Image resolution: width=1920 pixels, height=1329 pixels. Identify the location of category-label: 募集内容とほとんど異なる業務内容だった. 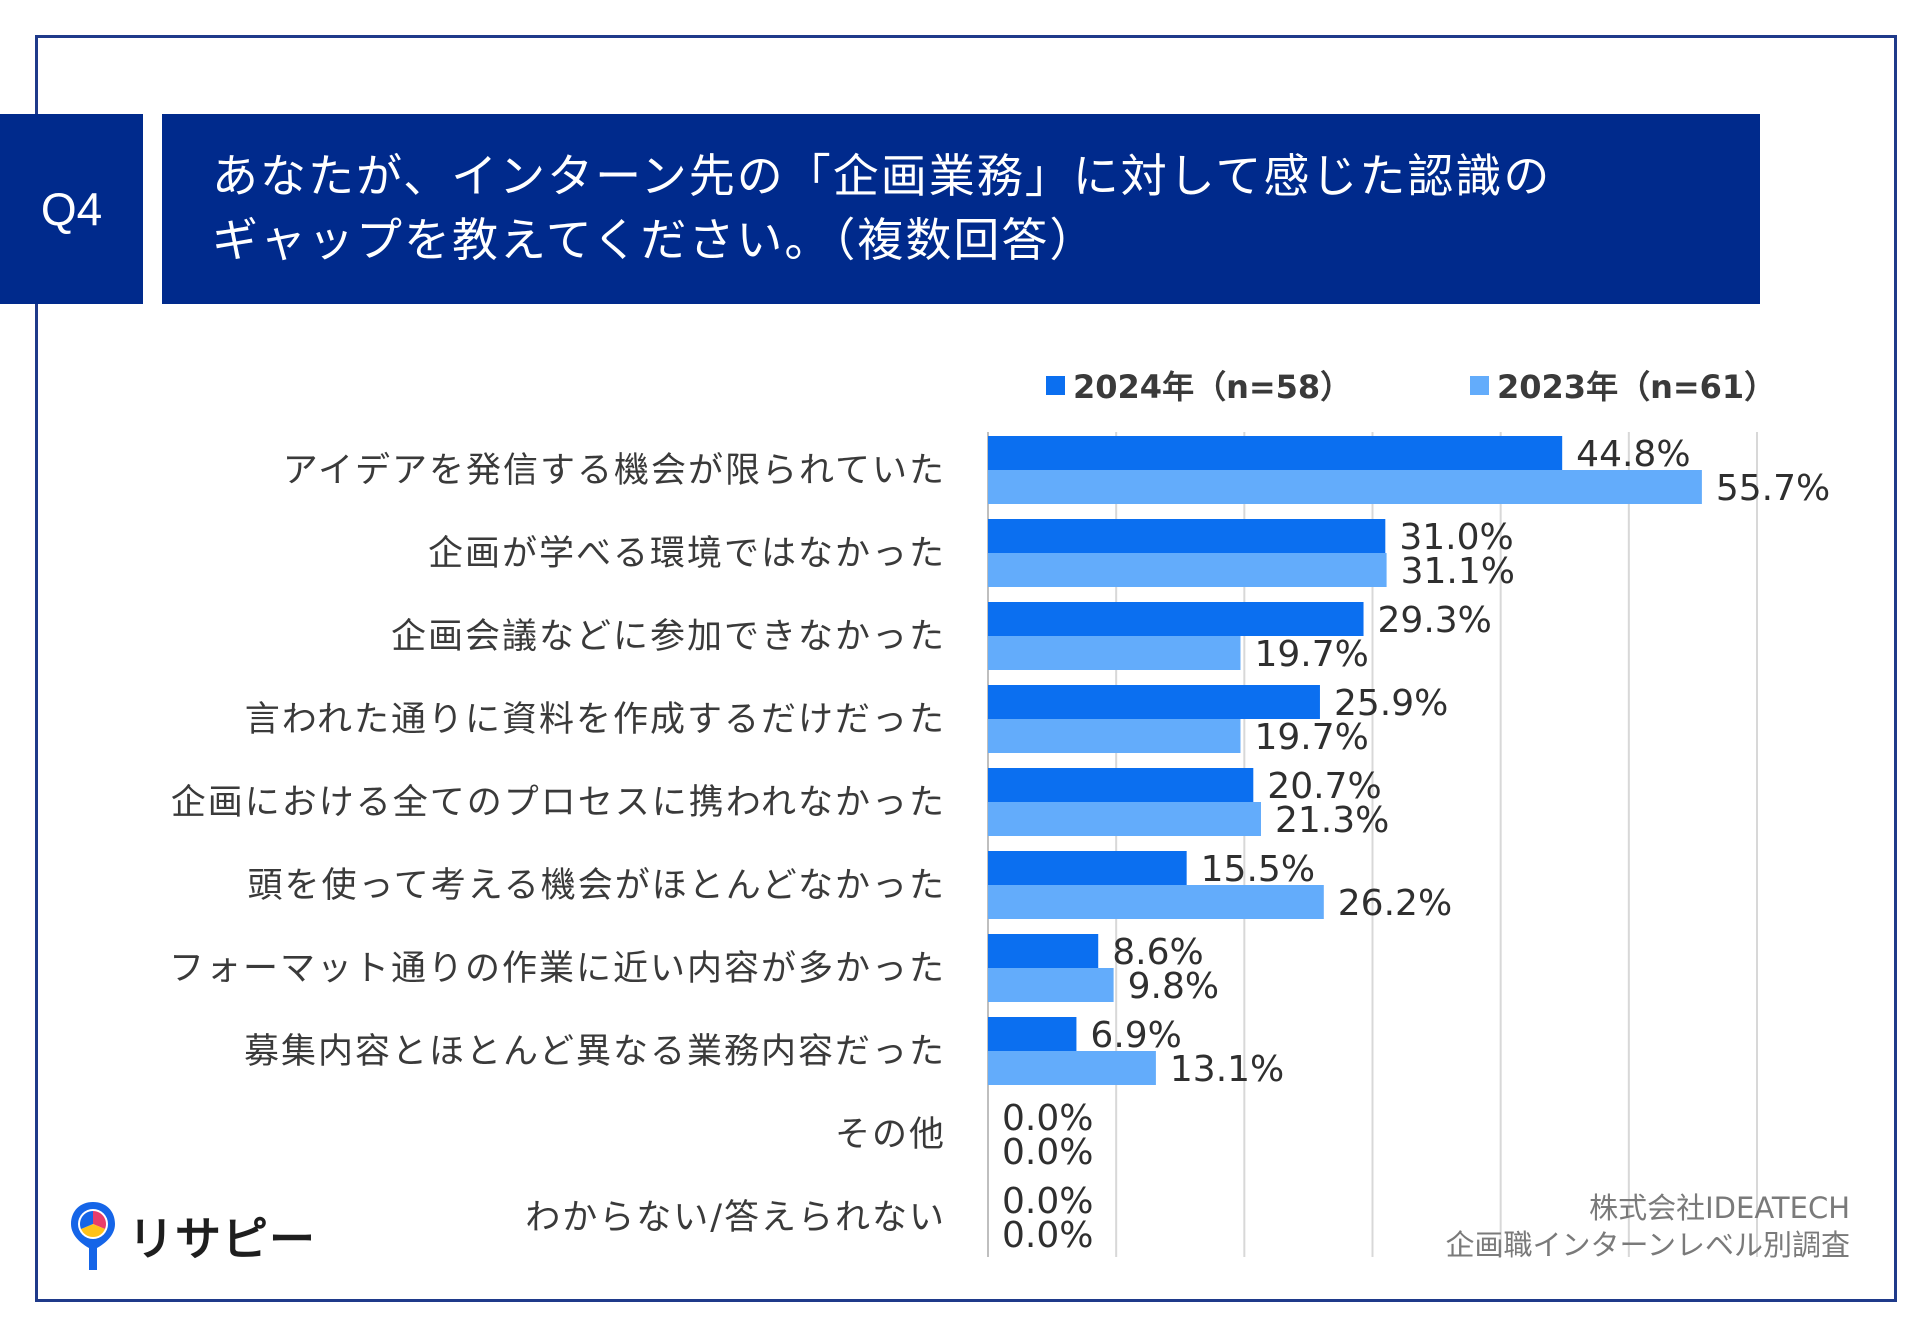
(595, 1052).